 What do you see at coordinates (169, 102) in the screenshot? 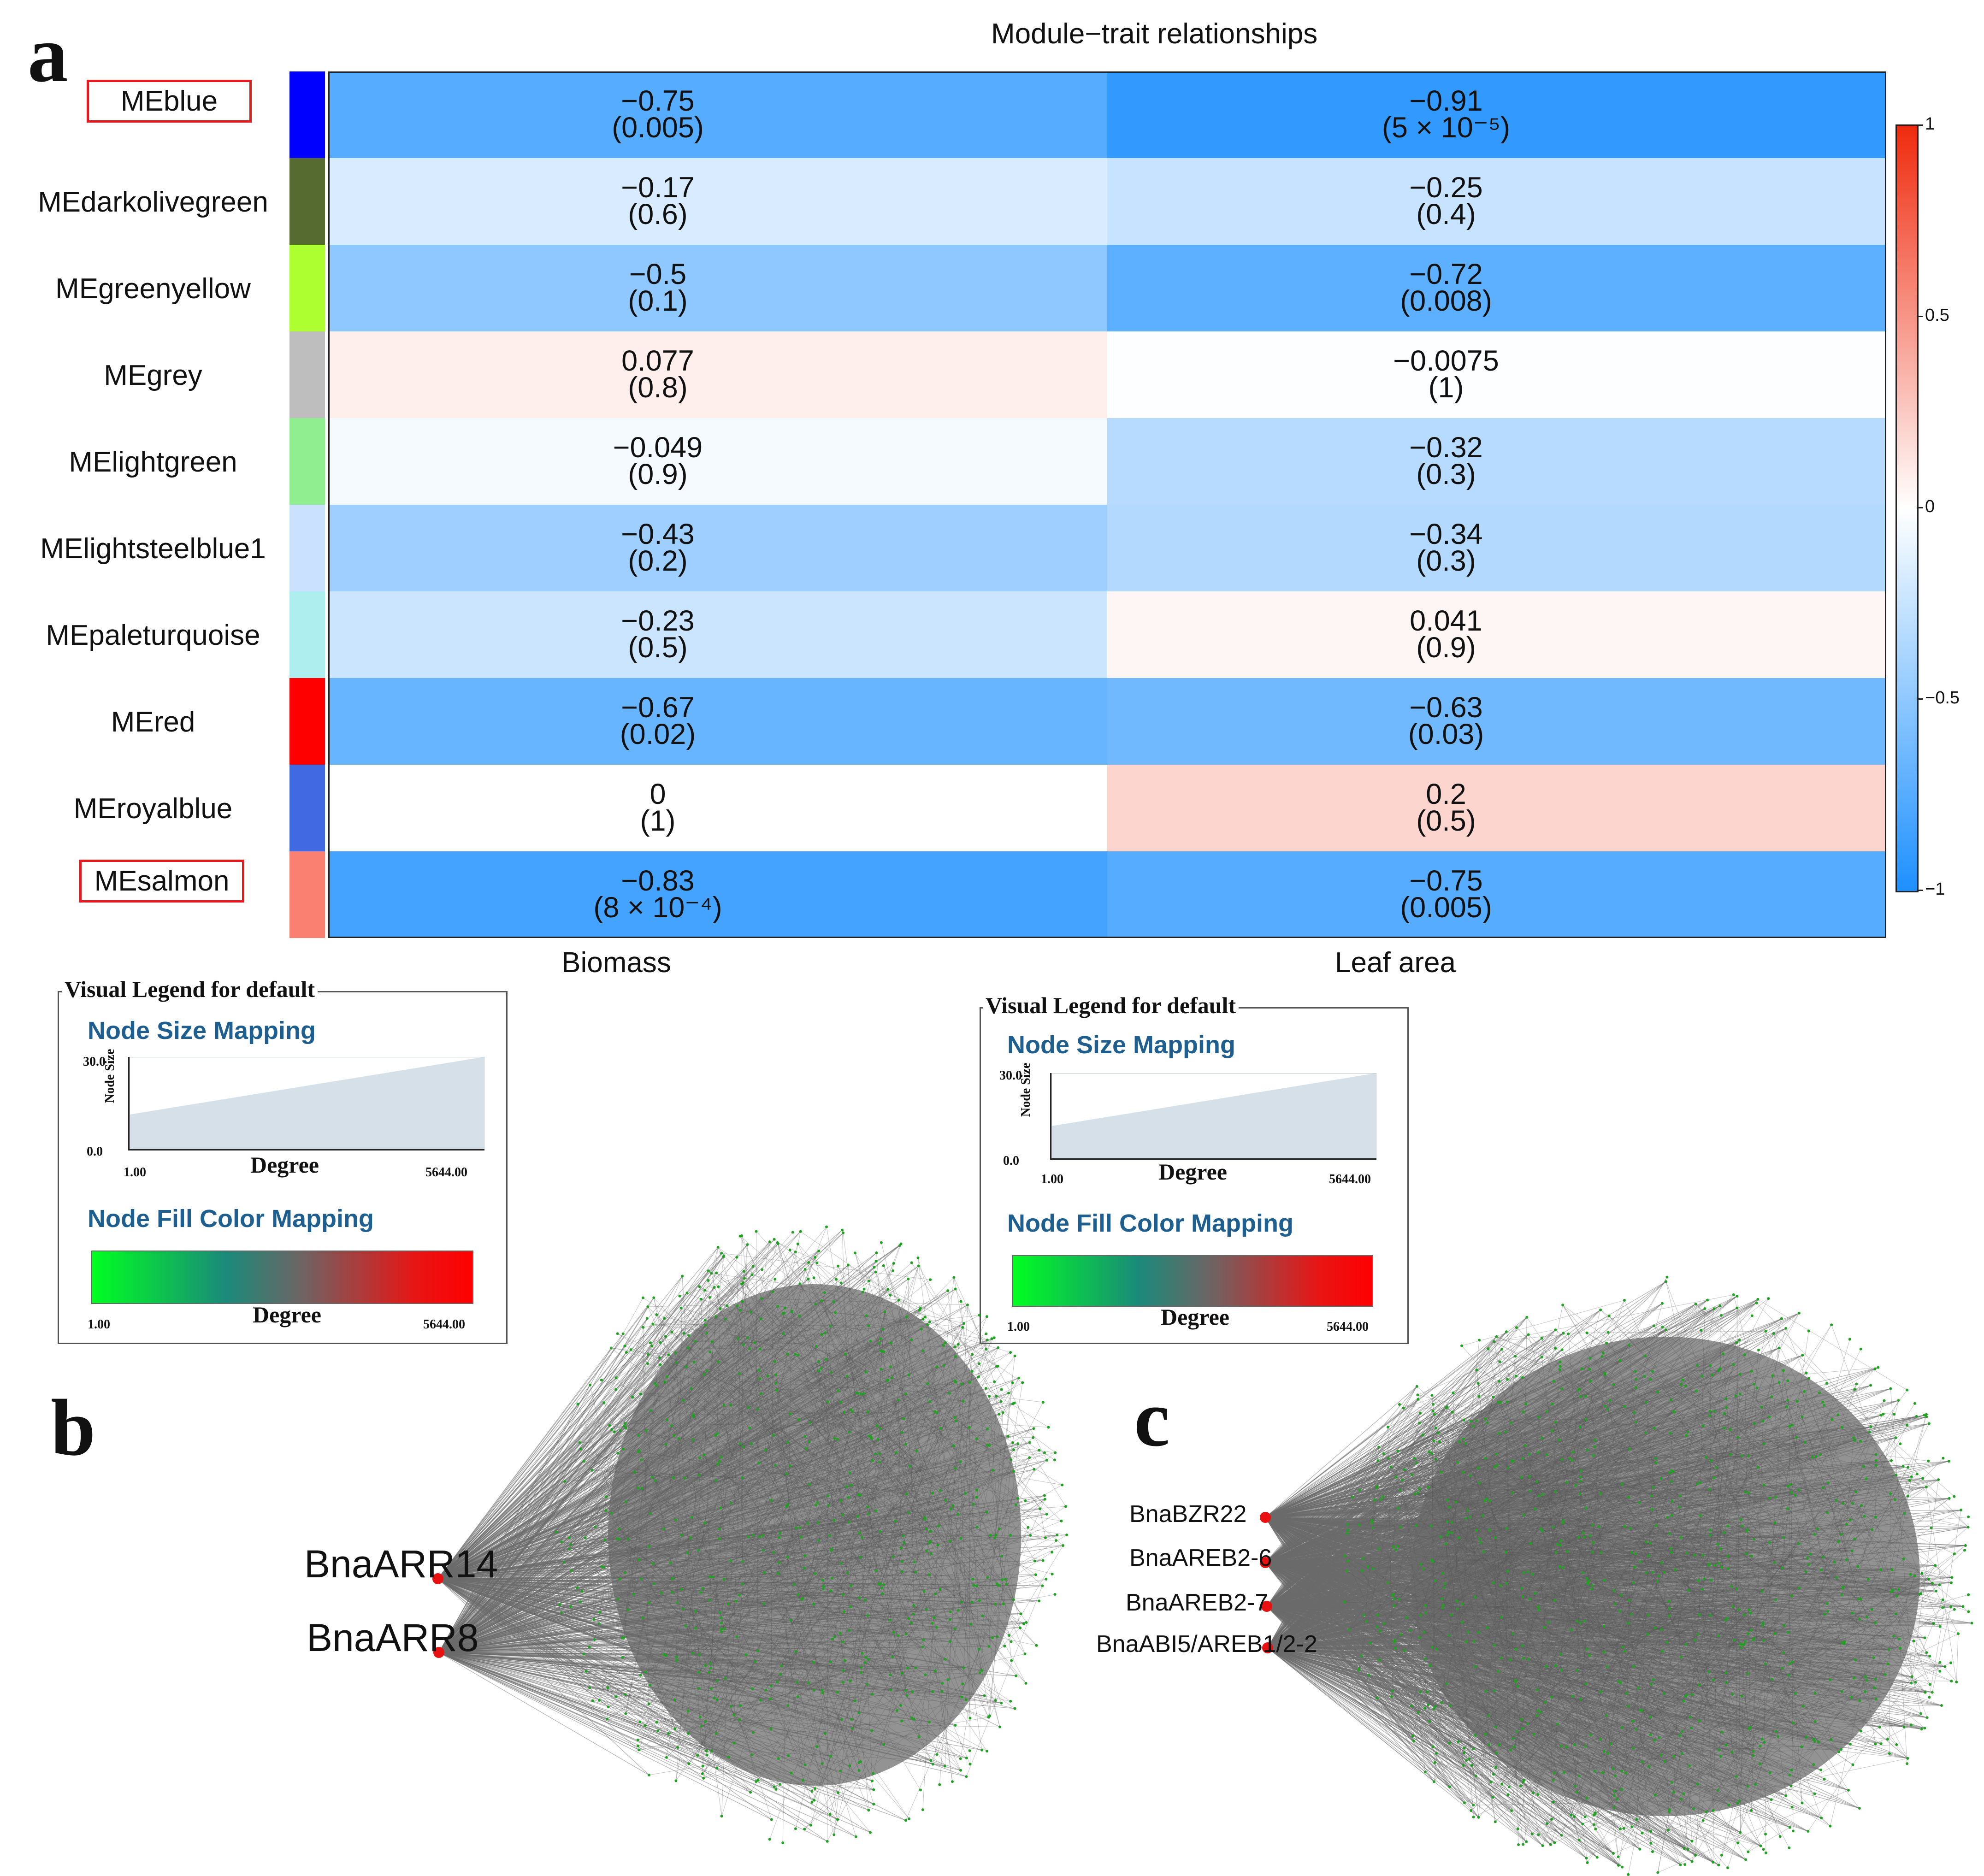
I see `module-label-meblue: MEblue` at bounding box center [169, 102].